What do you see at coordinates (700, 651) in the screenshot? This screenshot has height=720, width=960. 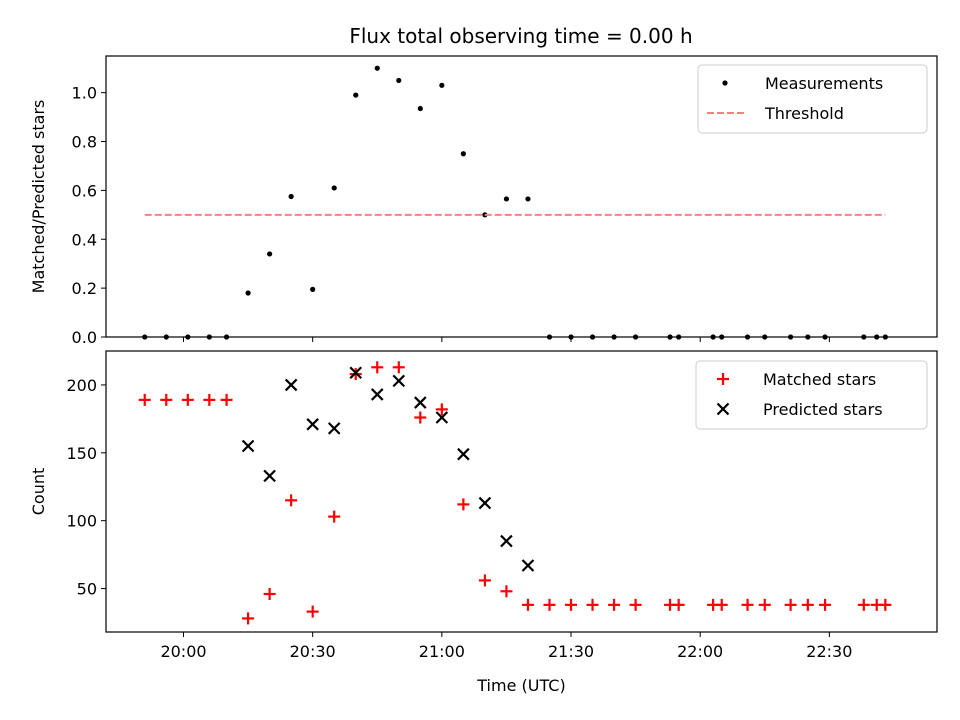 I see `x-tick-label: 22:00` at bounding box center [700, 651].